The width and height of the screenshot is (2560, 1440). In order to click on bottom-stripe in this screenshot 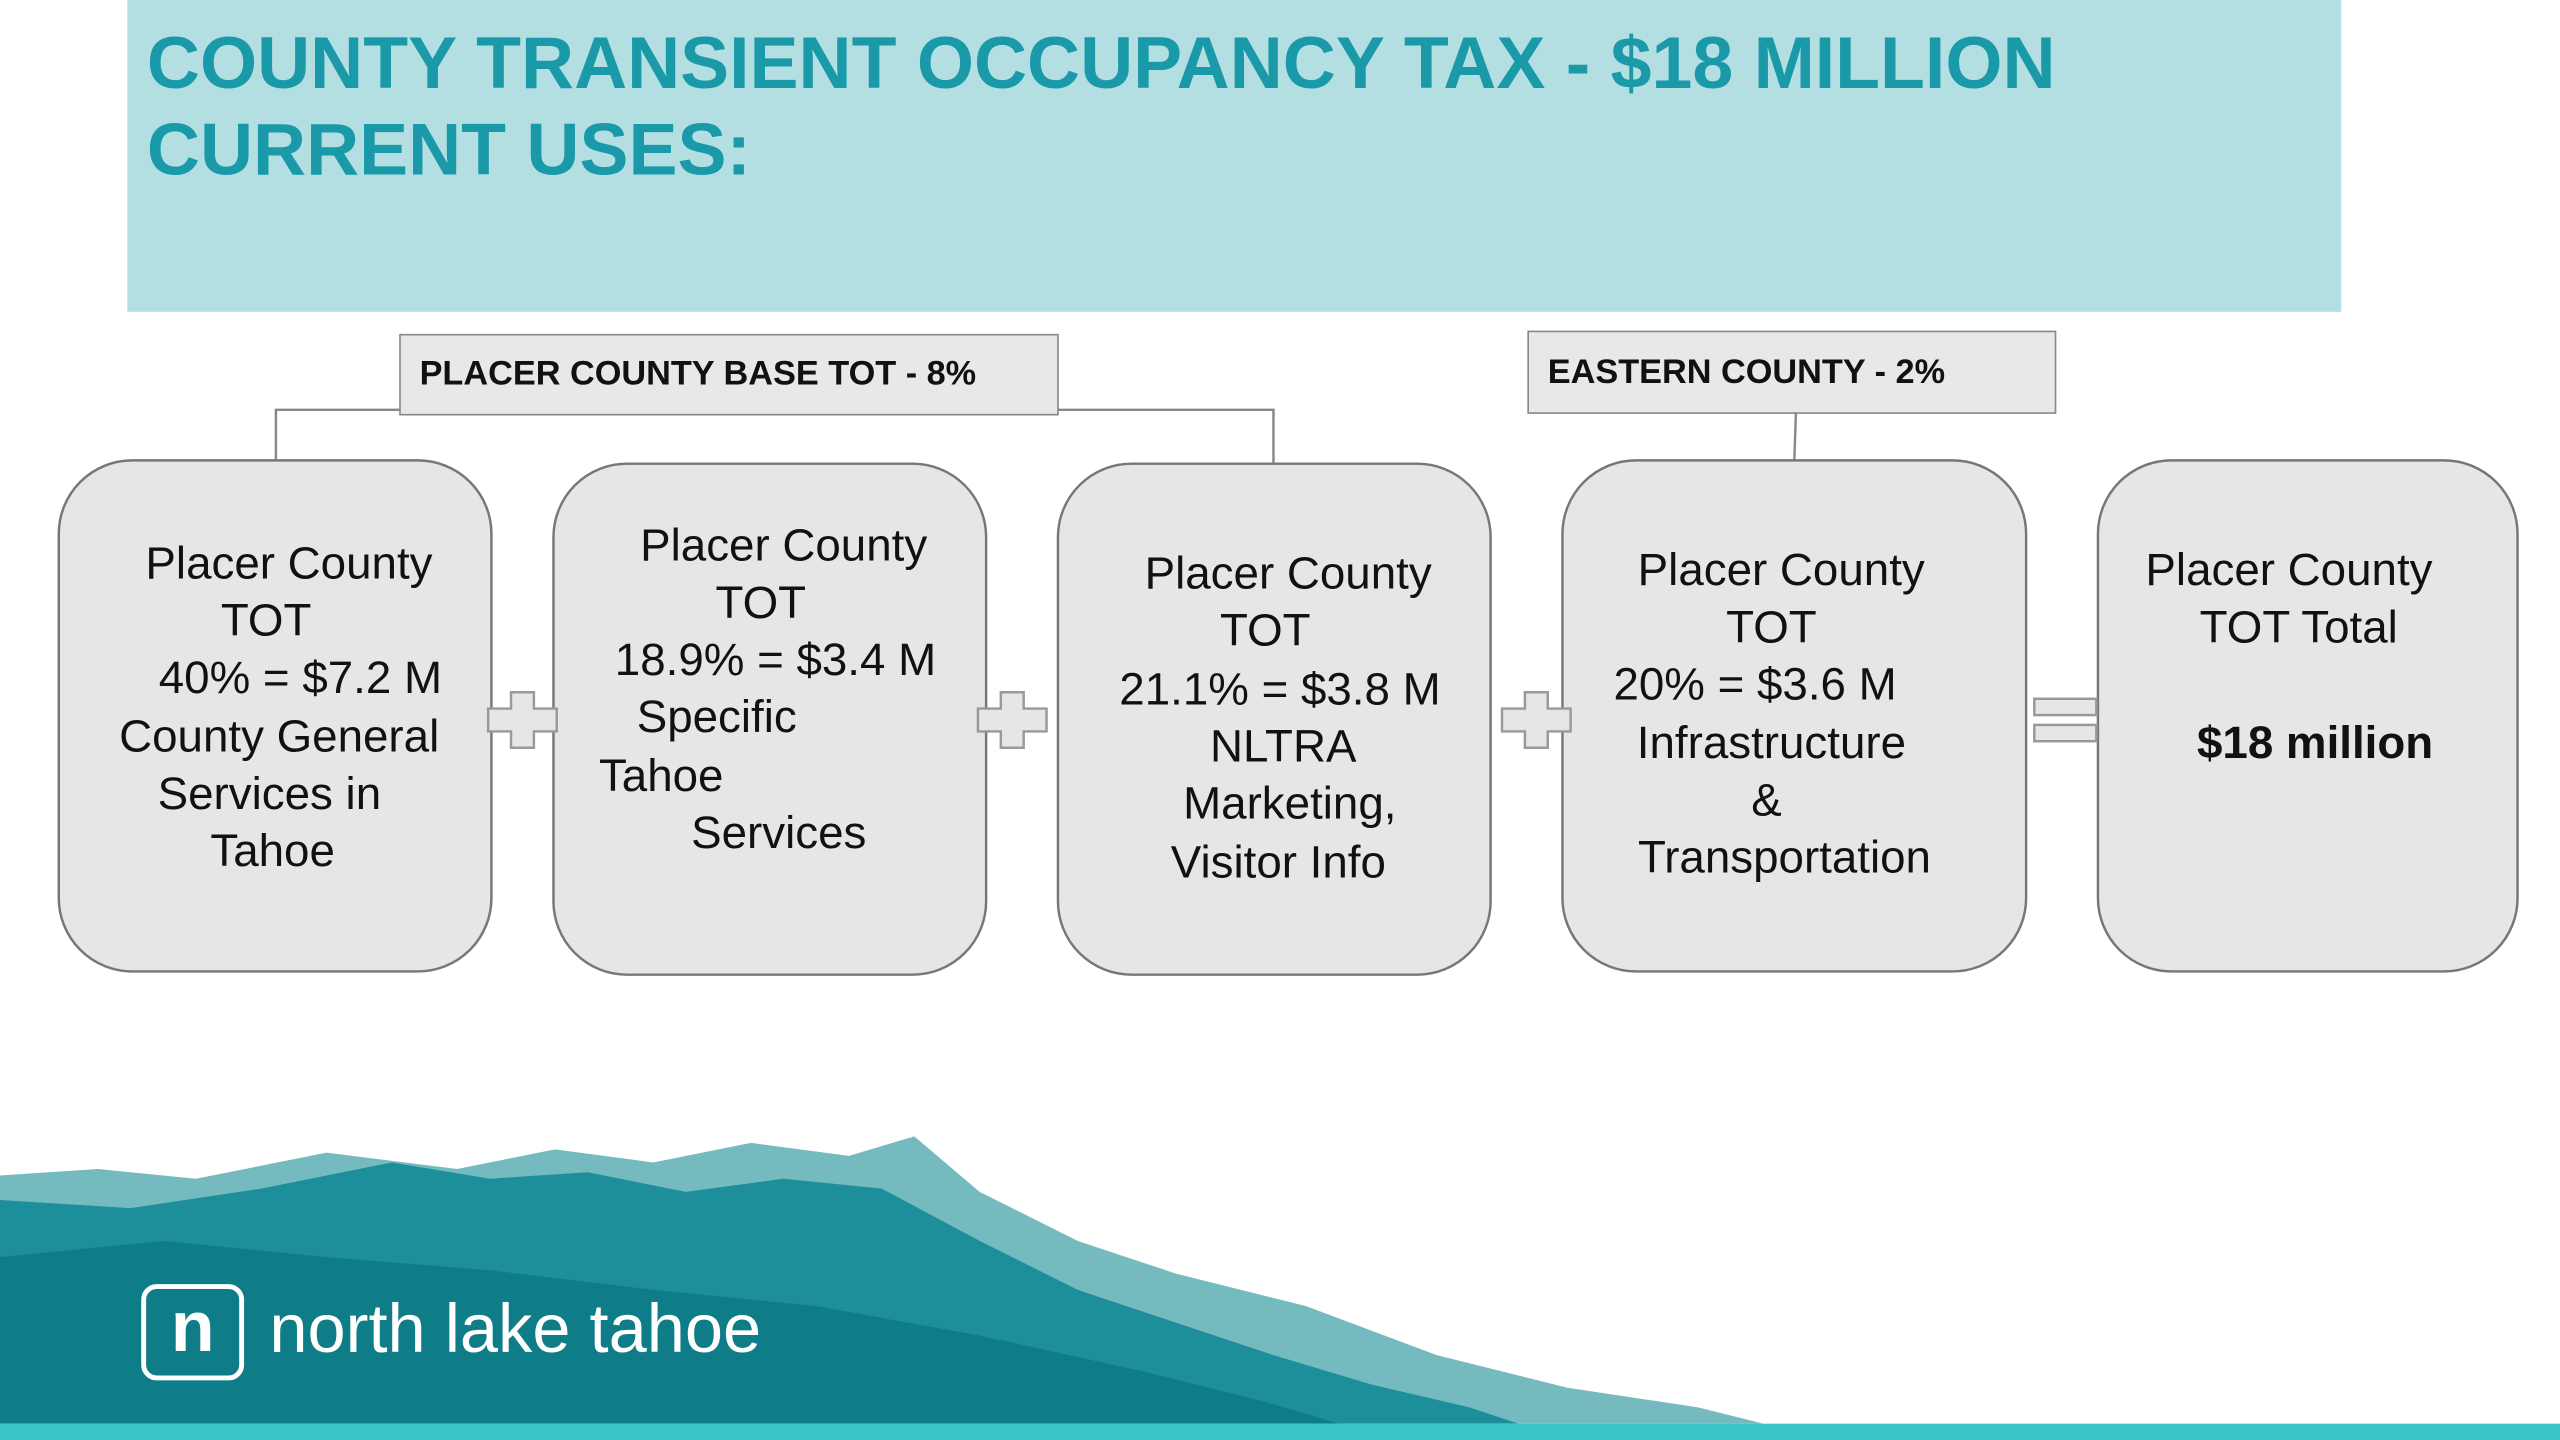, I will do `click(1280, 1431)`.